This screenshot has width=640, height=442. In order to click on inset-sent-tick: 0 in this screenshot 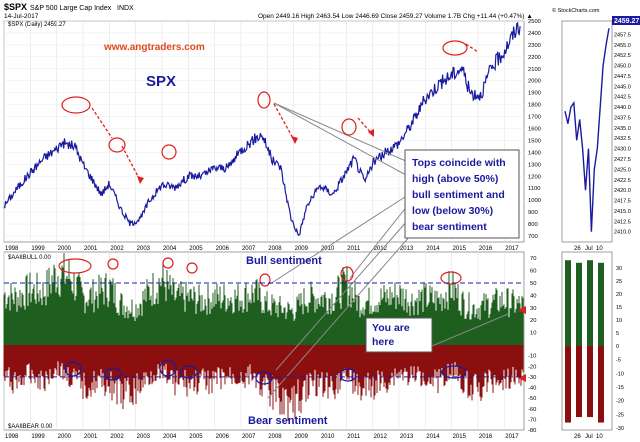, I will do `click(617, 347)`.